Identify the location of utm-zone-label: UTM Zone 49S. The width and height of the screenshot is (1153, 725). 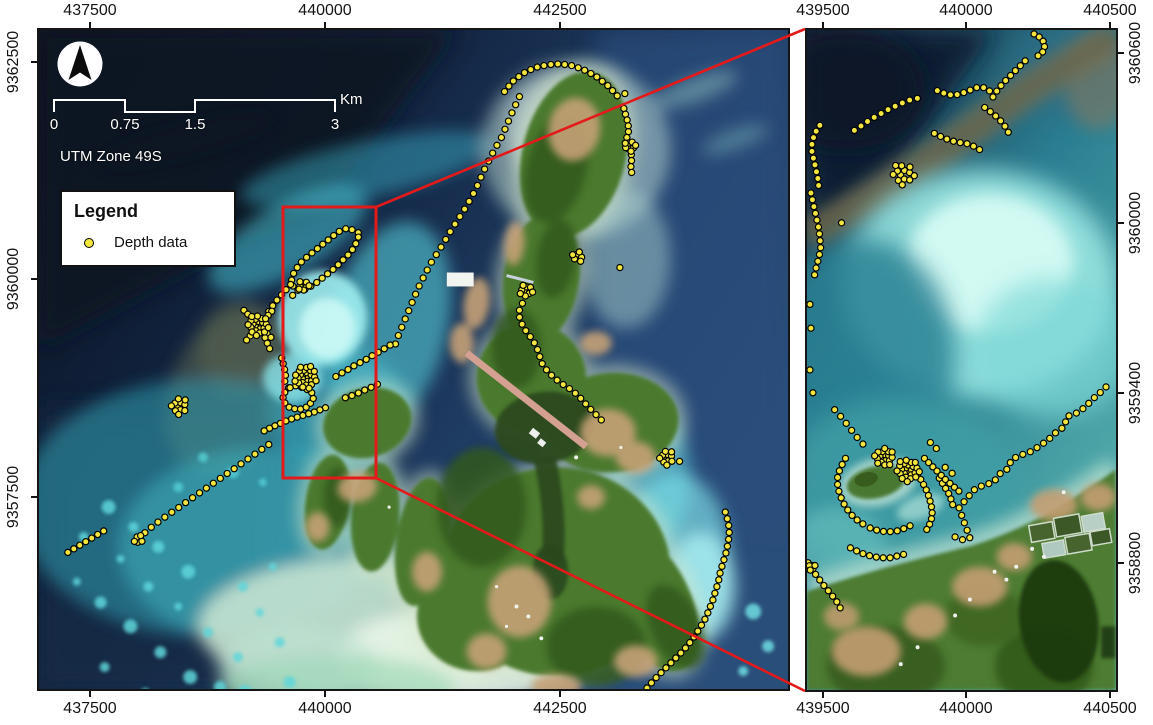
(111, 156).